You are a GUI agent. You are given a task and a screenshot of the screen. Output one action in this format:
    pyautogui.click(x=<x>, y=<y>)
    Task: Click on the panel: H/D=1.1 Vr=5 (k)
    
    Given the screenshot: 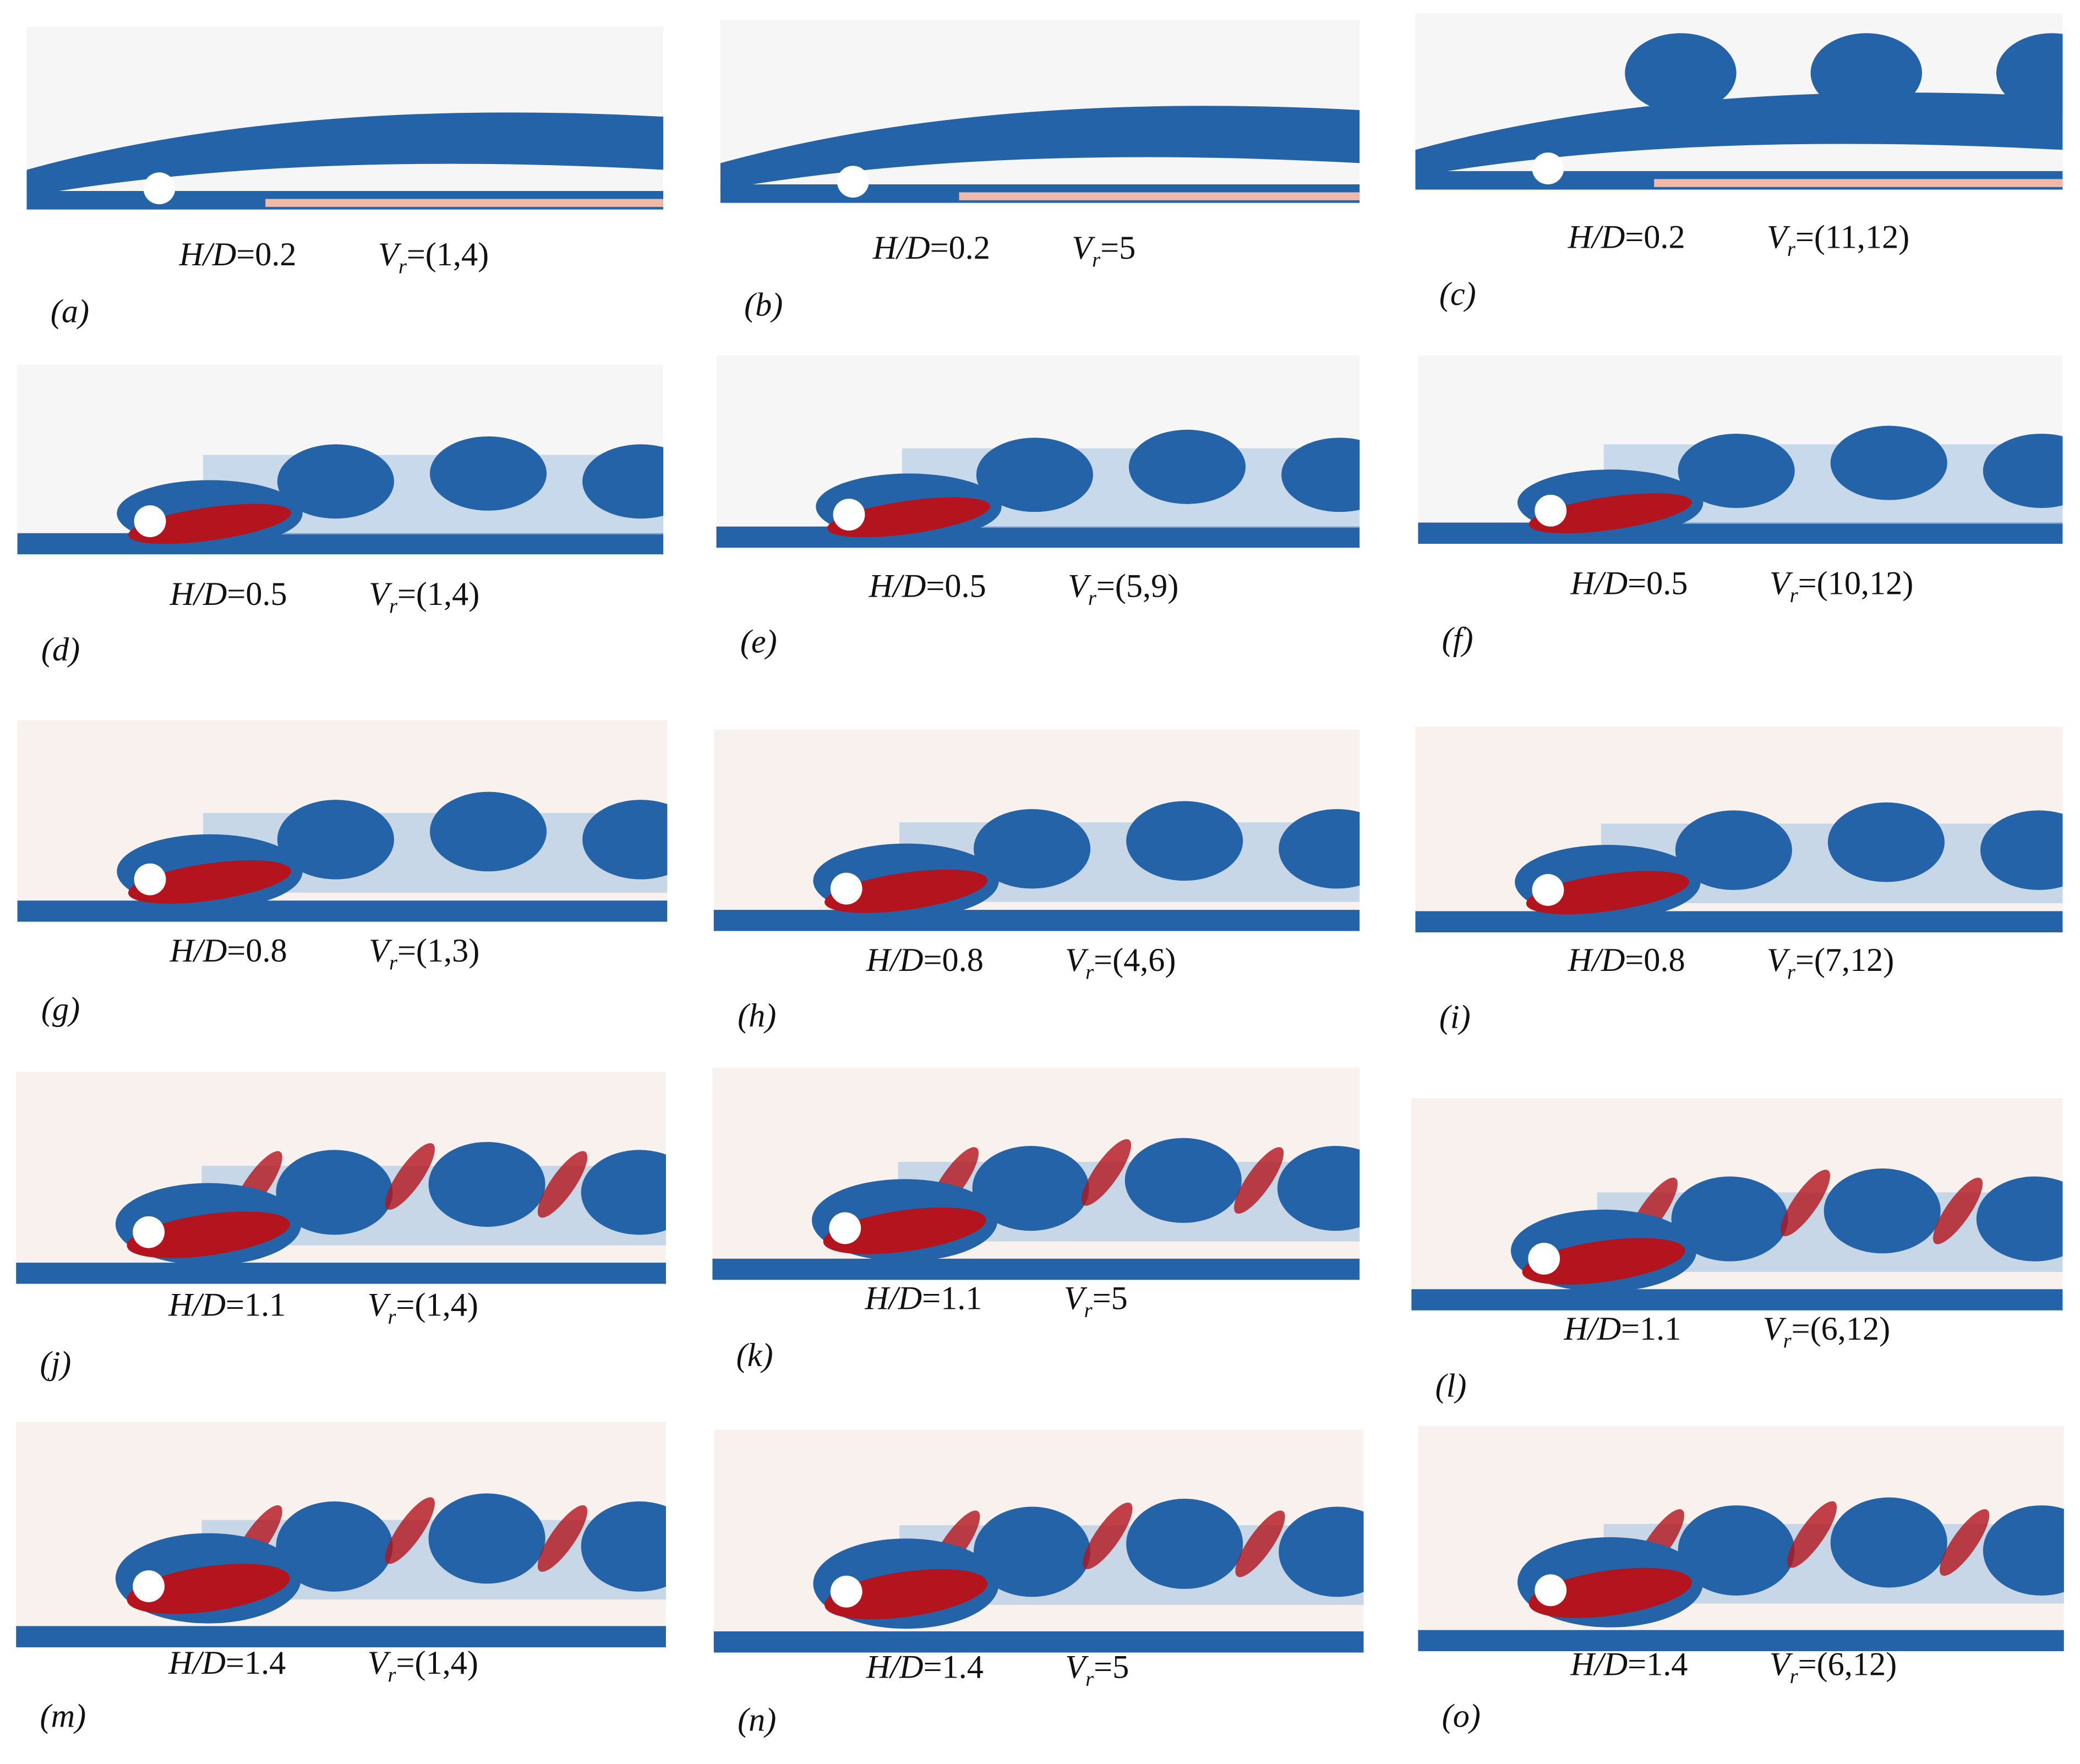 What is the action you would take?
    pyautogui.click(x=1036, y=1220)
    